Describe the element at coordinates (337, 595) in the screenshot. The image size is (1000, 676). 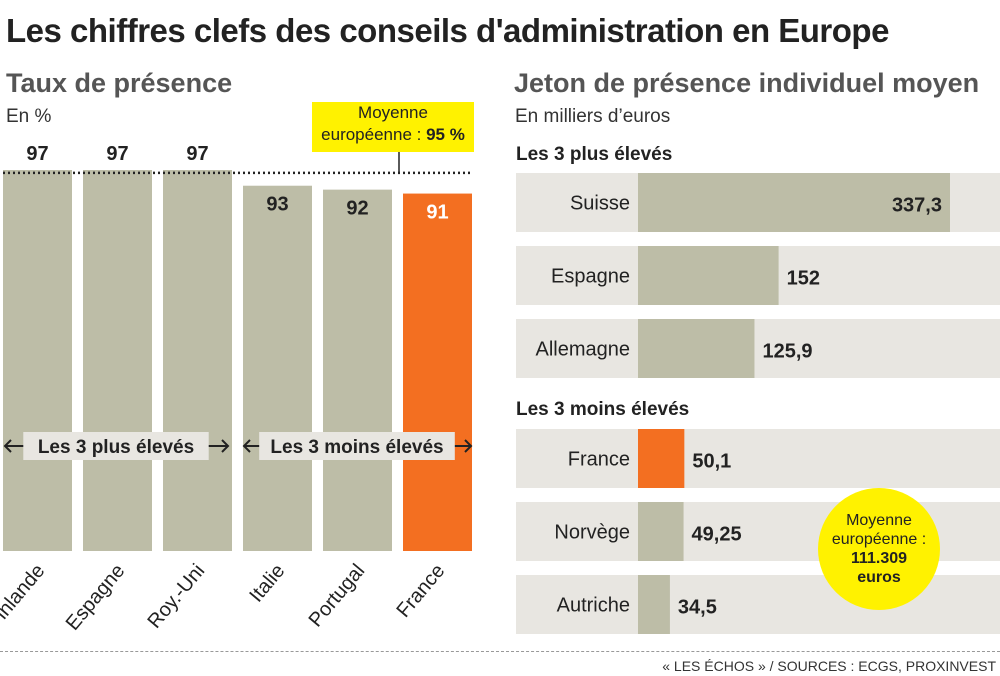
I see `category-label: Portugal` at that location.